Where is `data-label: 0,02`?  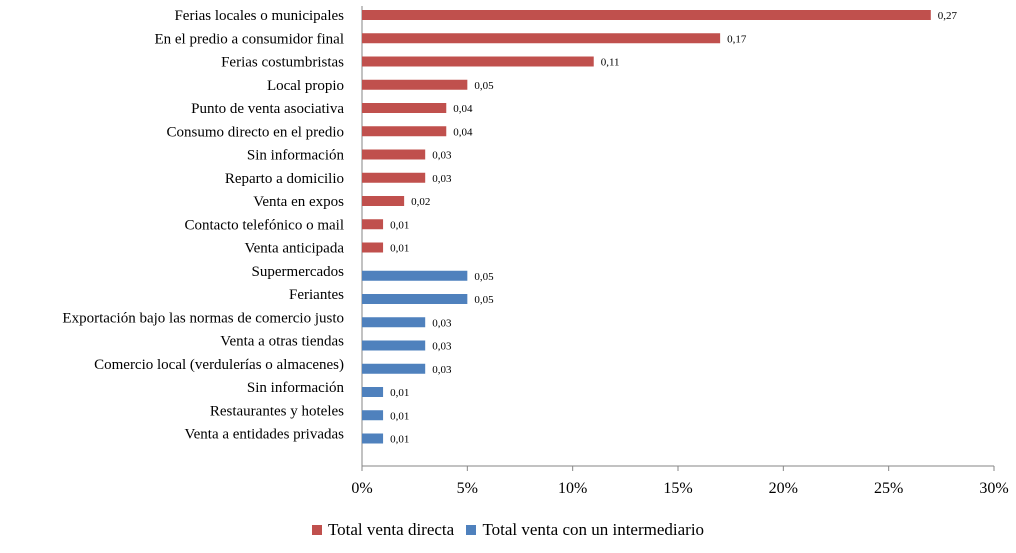 data-label: 0,02 is located at coordinates (420, 202).